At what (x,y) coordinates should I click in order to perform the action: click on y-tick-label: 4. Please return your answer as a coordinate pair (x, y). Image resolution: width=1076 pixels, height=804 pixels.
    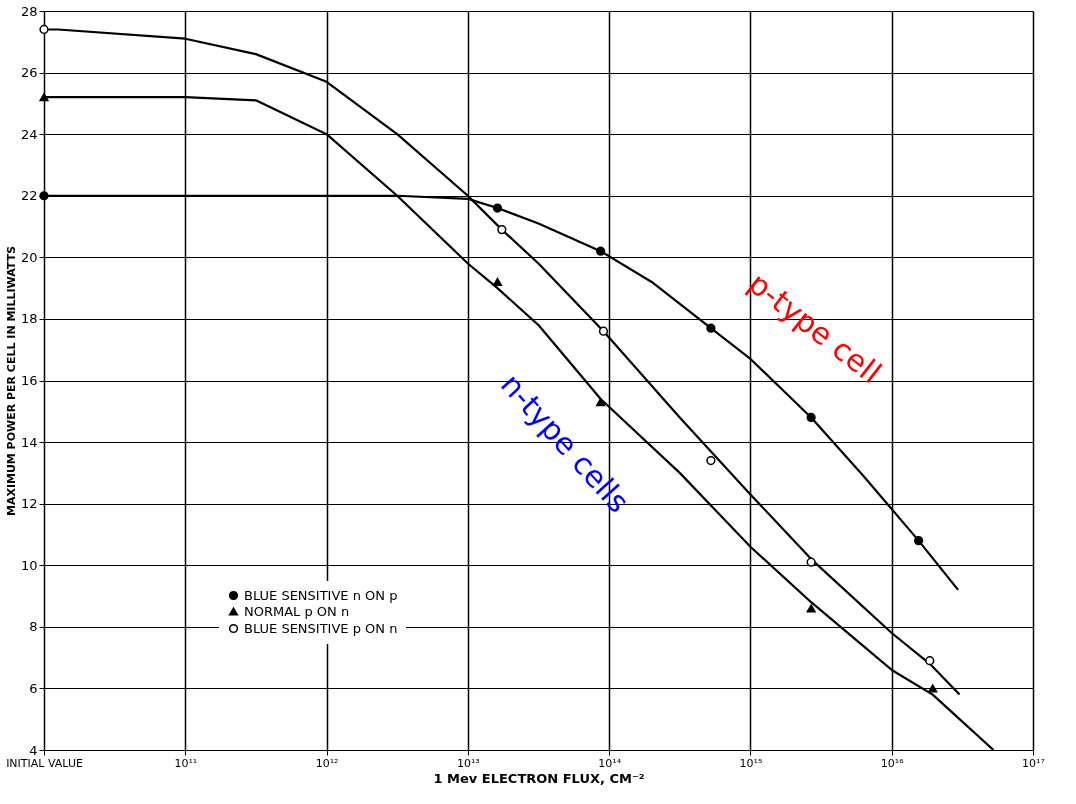
    Looking at the image, I should click on (33, 750).